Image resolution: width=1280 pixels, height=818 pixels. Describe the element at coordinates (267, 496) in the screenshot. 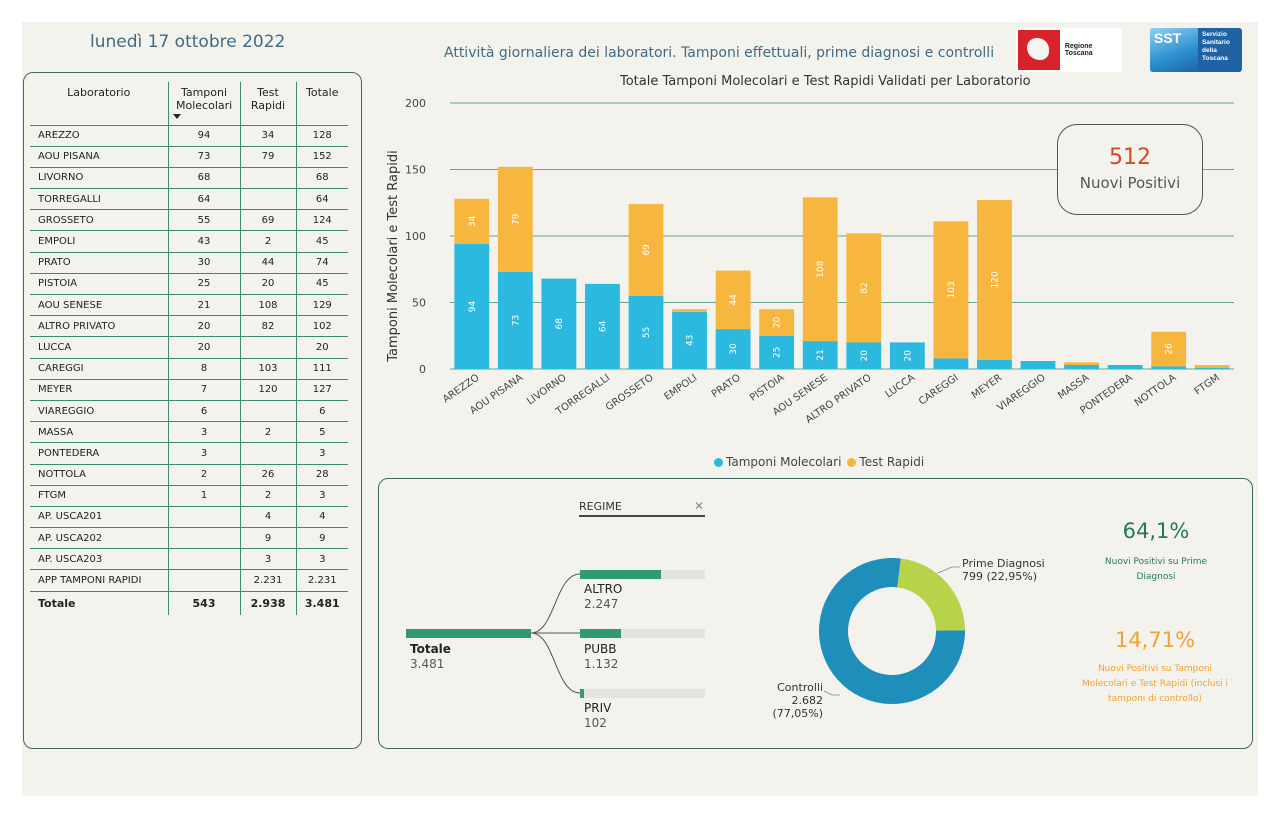

I see `table-cell: 2` at that location.